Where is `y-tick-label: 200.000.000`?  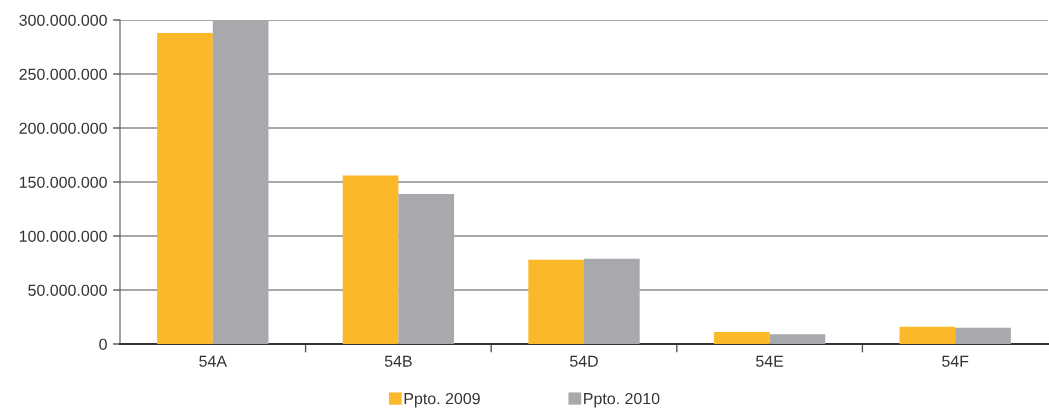
y-tick-label: 200.000.000 is located at coordinates (63, 128).